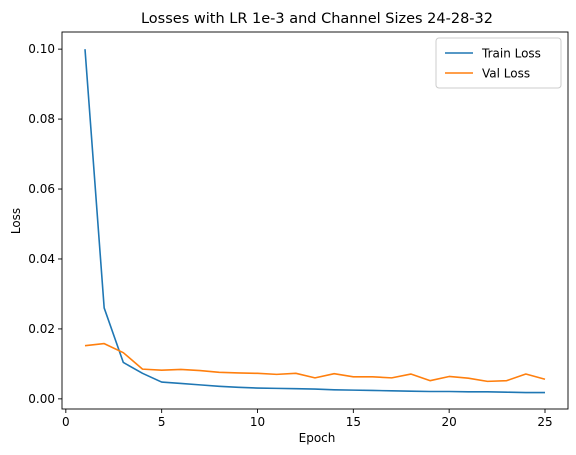 The image size is (576, 455). I want to click on legend-label-2: Val Loss, so click(506, 74).